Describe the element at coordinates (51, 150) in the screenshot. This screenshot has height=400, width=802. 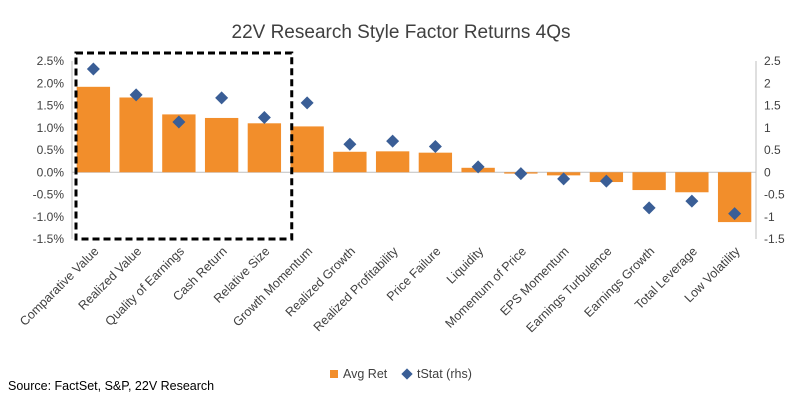
I see `left-tick-label: 0.5%` at that location.